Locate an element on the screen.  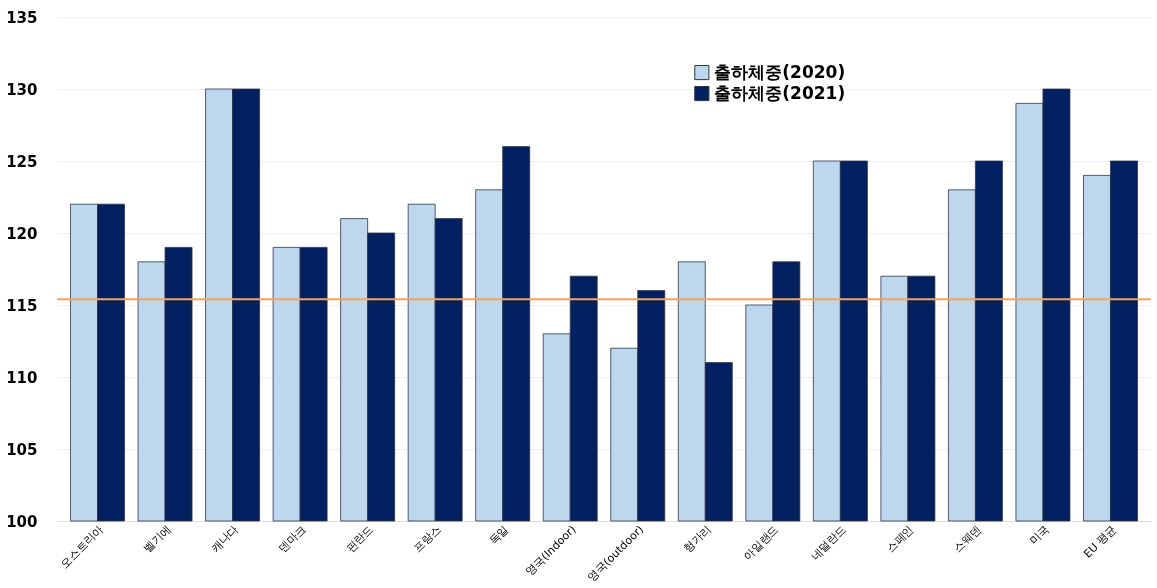
y-tick-label: 130 is located at coordinates (22, 89).